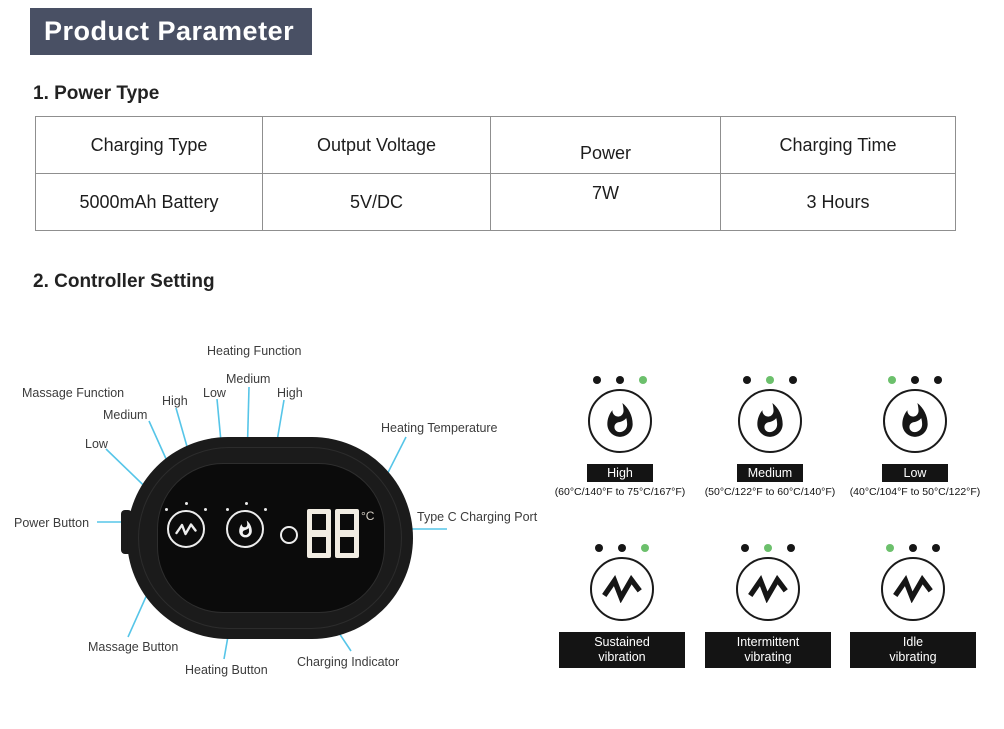 Image resolution: width=1004 pixels, height=729 pixels. Describe the element at coordinates (368, 516) in the screenshot. I see `display-unit-label: °C` at that location.